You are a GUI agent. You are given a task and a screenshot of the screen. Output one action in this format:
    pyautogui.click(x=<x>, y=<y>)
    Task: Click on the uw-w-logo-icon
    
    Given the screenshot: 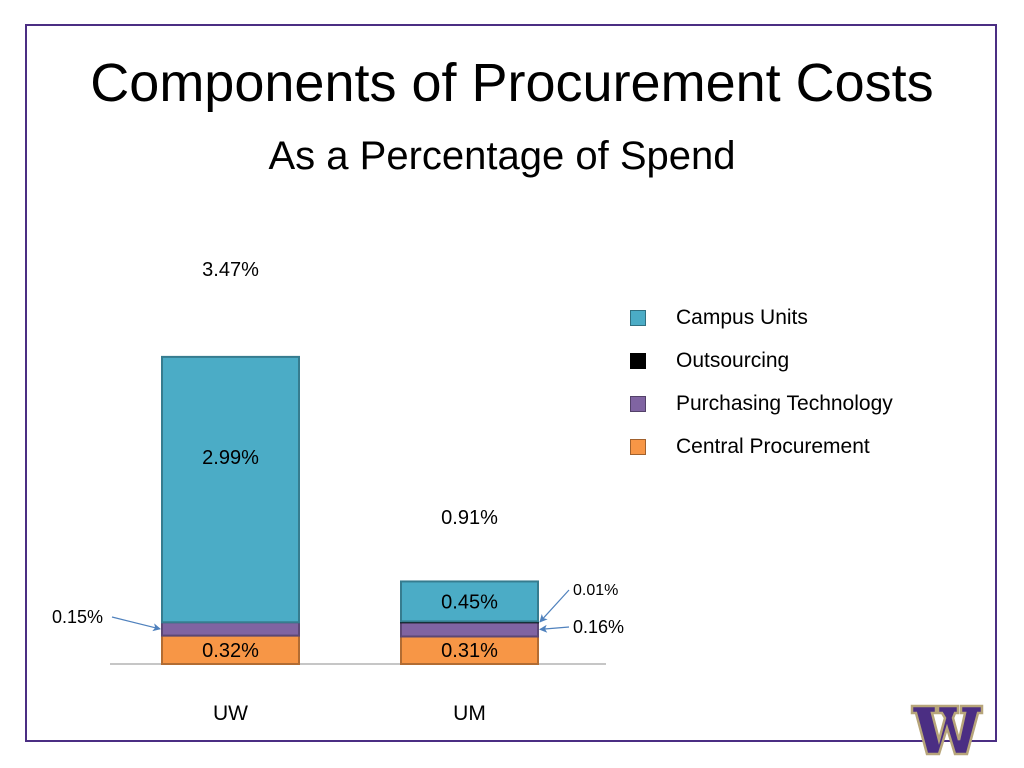 What is the action you would take?
    pyautogui.click(x=947, y=730)
    